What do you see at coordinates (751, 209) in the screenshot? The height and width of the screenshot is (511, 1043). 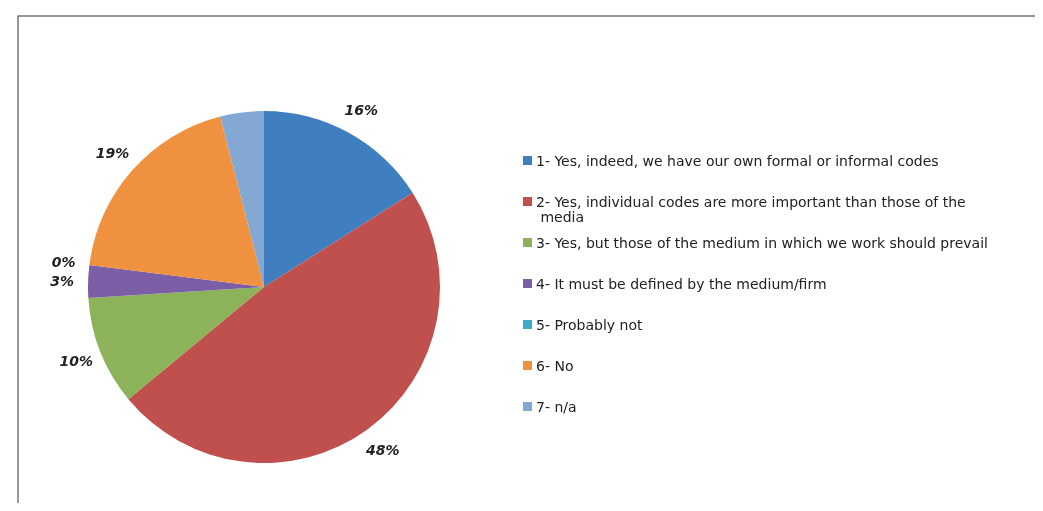 I see `legend-label: 2- Yes, individual codes are more important than those of the media` at bounding box center [751, 209].